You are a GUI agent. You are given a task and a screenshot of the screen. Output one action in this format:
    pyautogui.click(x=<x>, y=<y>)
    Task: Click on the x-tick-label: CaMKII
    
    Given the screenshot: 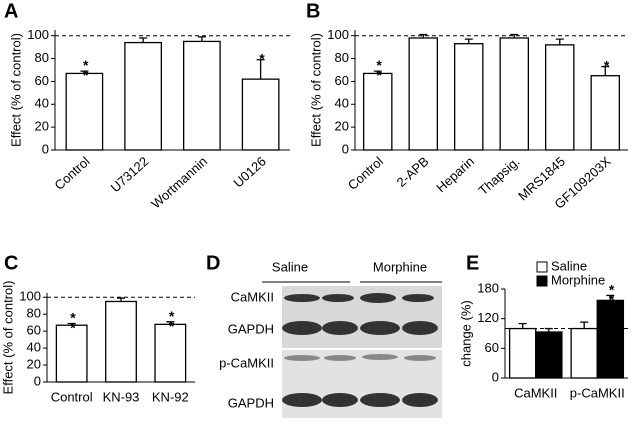 What is the action you would take?
    pyautogui.click(x=535, y=392)
    